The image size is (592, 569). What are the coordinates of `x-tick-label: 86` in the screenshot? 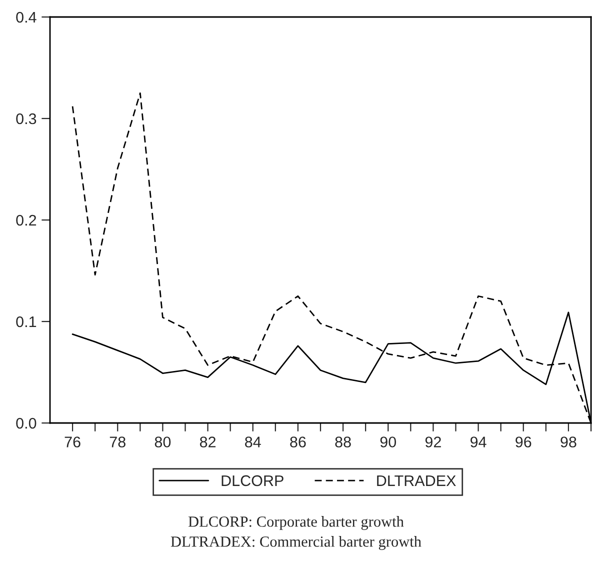 It's located at (298, 442).